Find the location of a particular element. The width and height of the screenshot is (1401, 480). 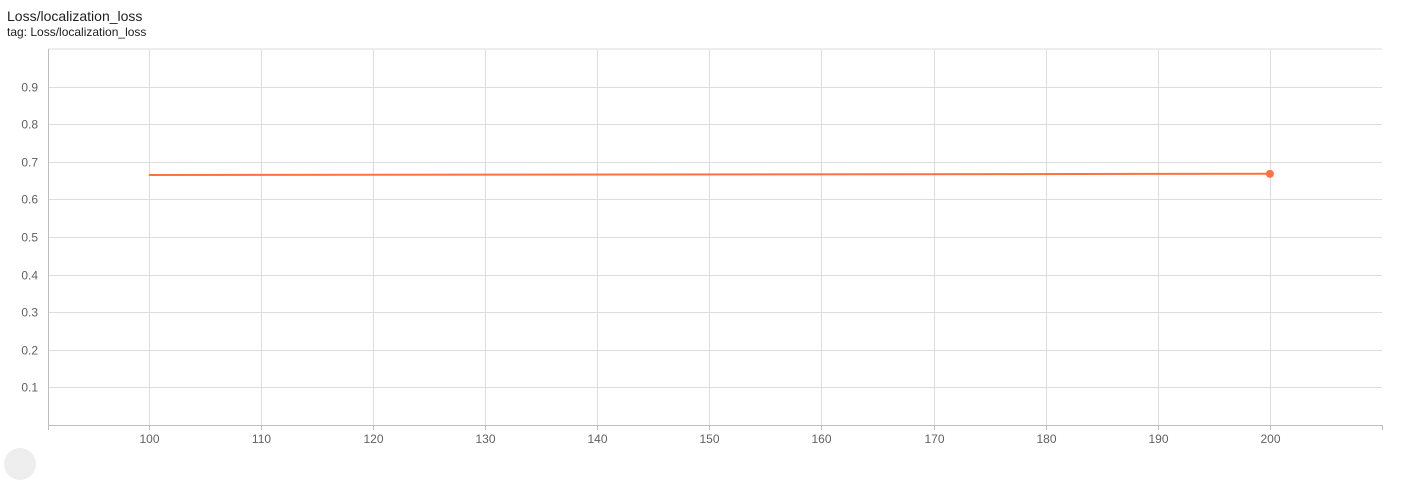

x-tick-label: 150 is located at coordinates (709, 439).